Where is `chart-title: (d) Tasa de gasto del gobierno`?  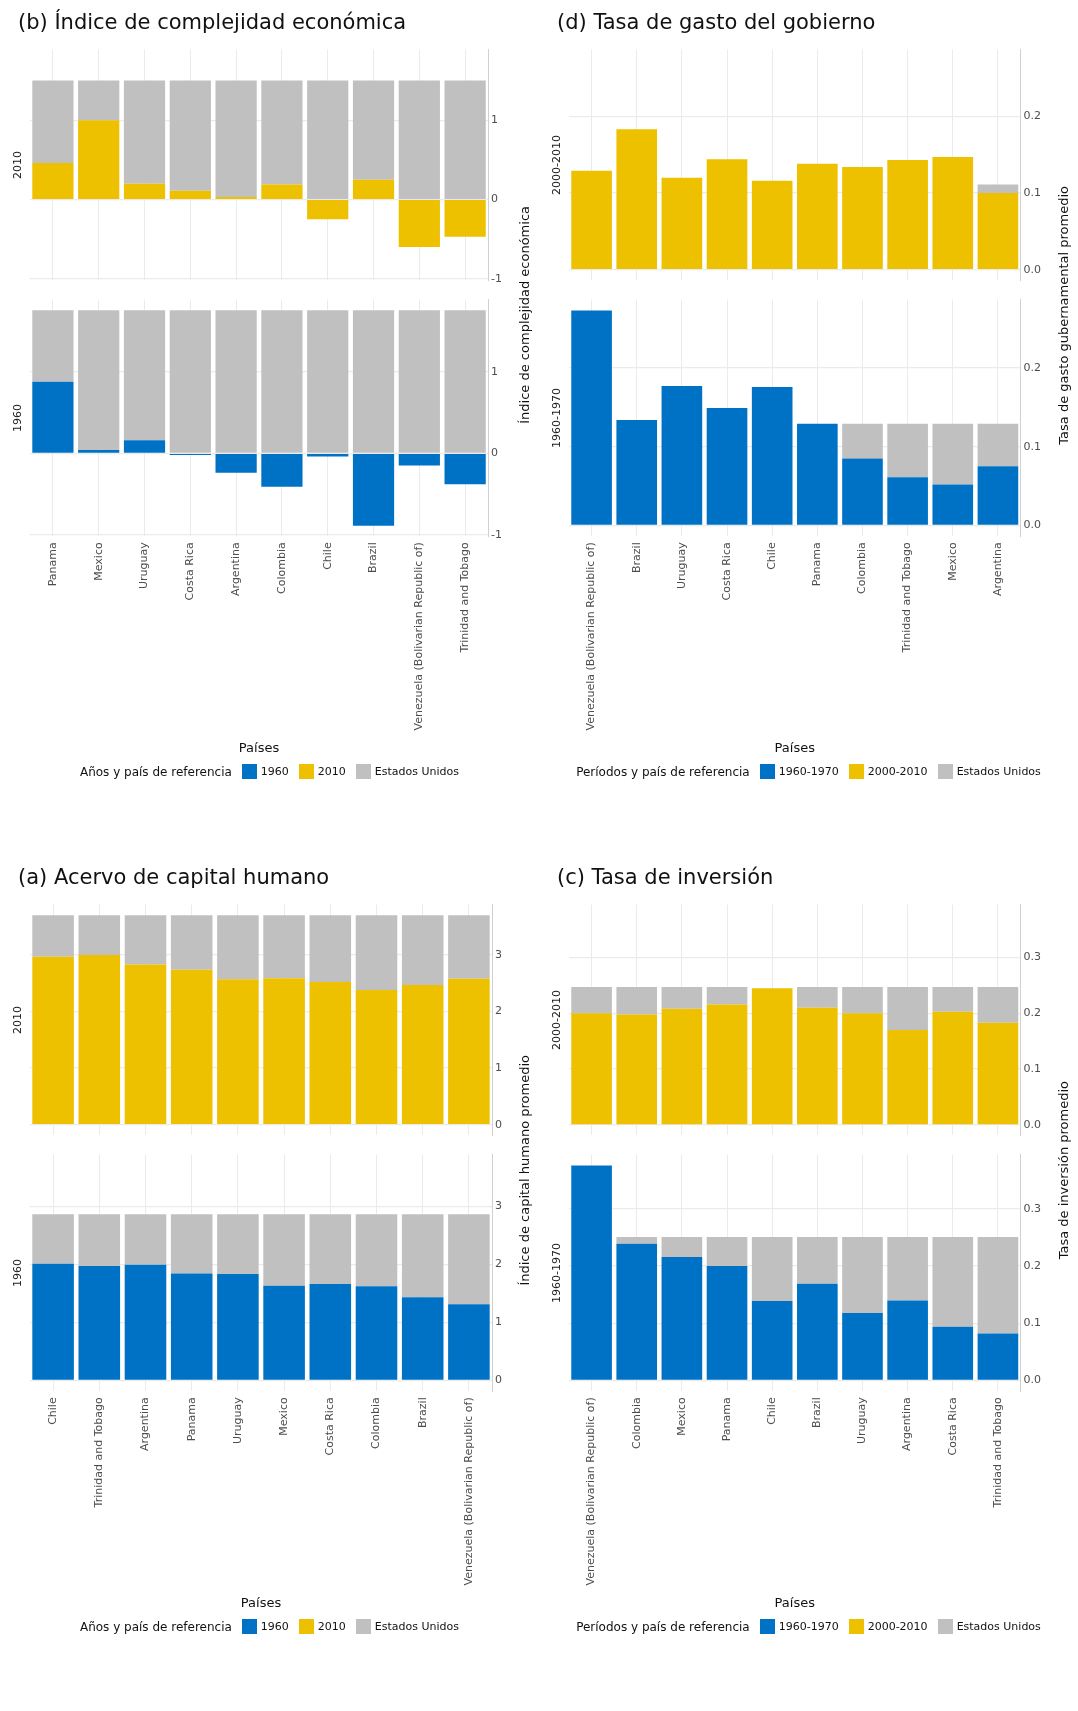 chart-title: (d) Tasa de gasto del gobierno is located at coordinates (716, 22).